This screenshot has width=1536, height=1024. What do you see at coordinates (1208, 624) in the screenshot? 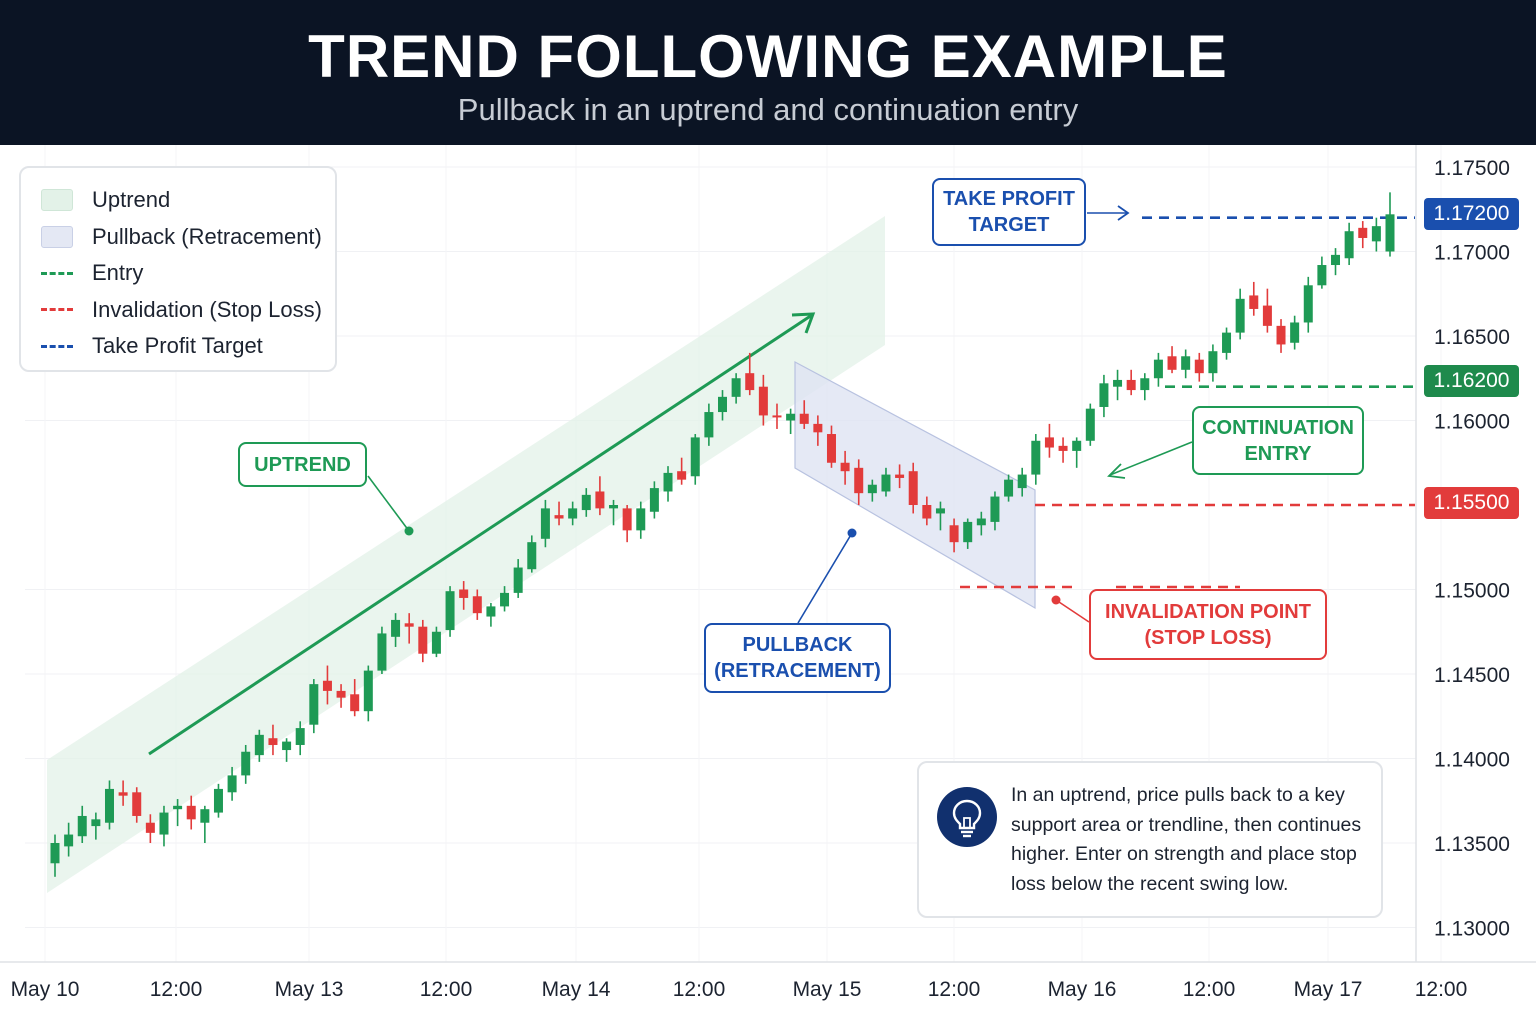
I see `invalidation-callout: INVALIDATION POINT (STOP LOSS)` at bounding box center [1208, 624].